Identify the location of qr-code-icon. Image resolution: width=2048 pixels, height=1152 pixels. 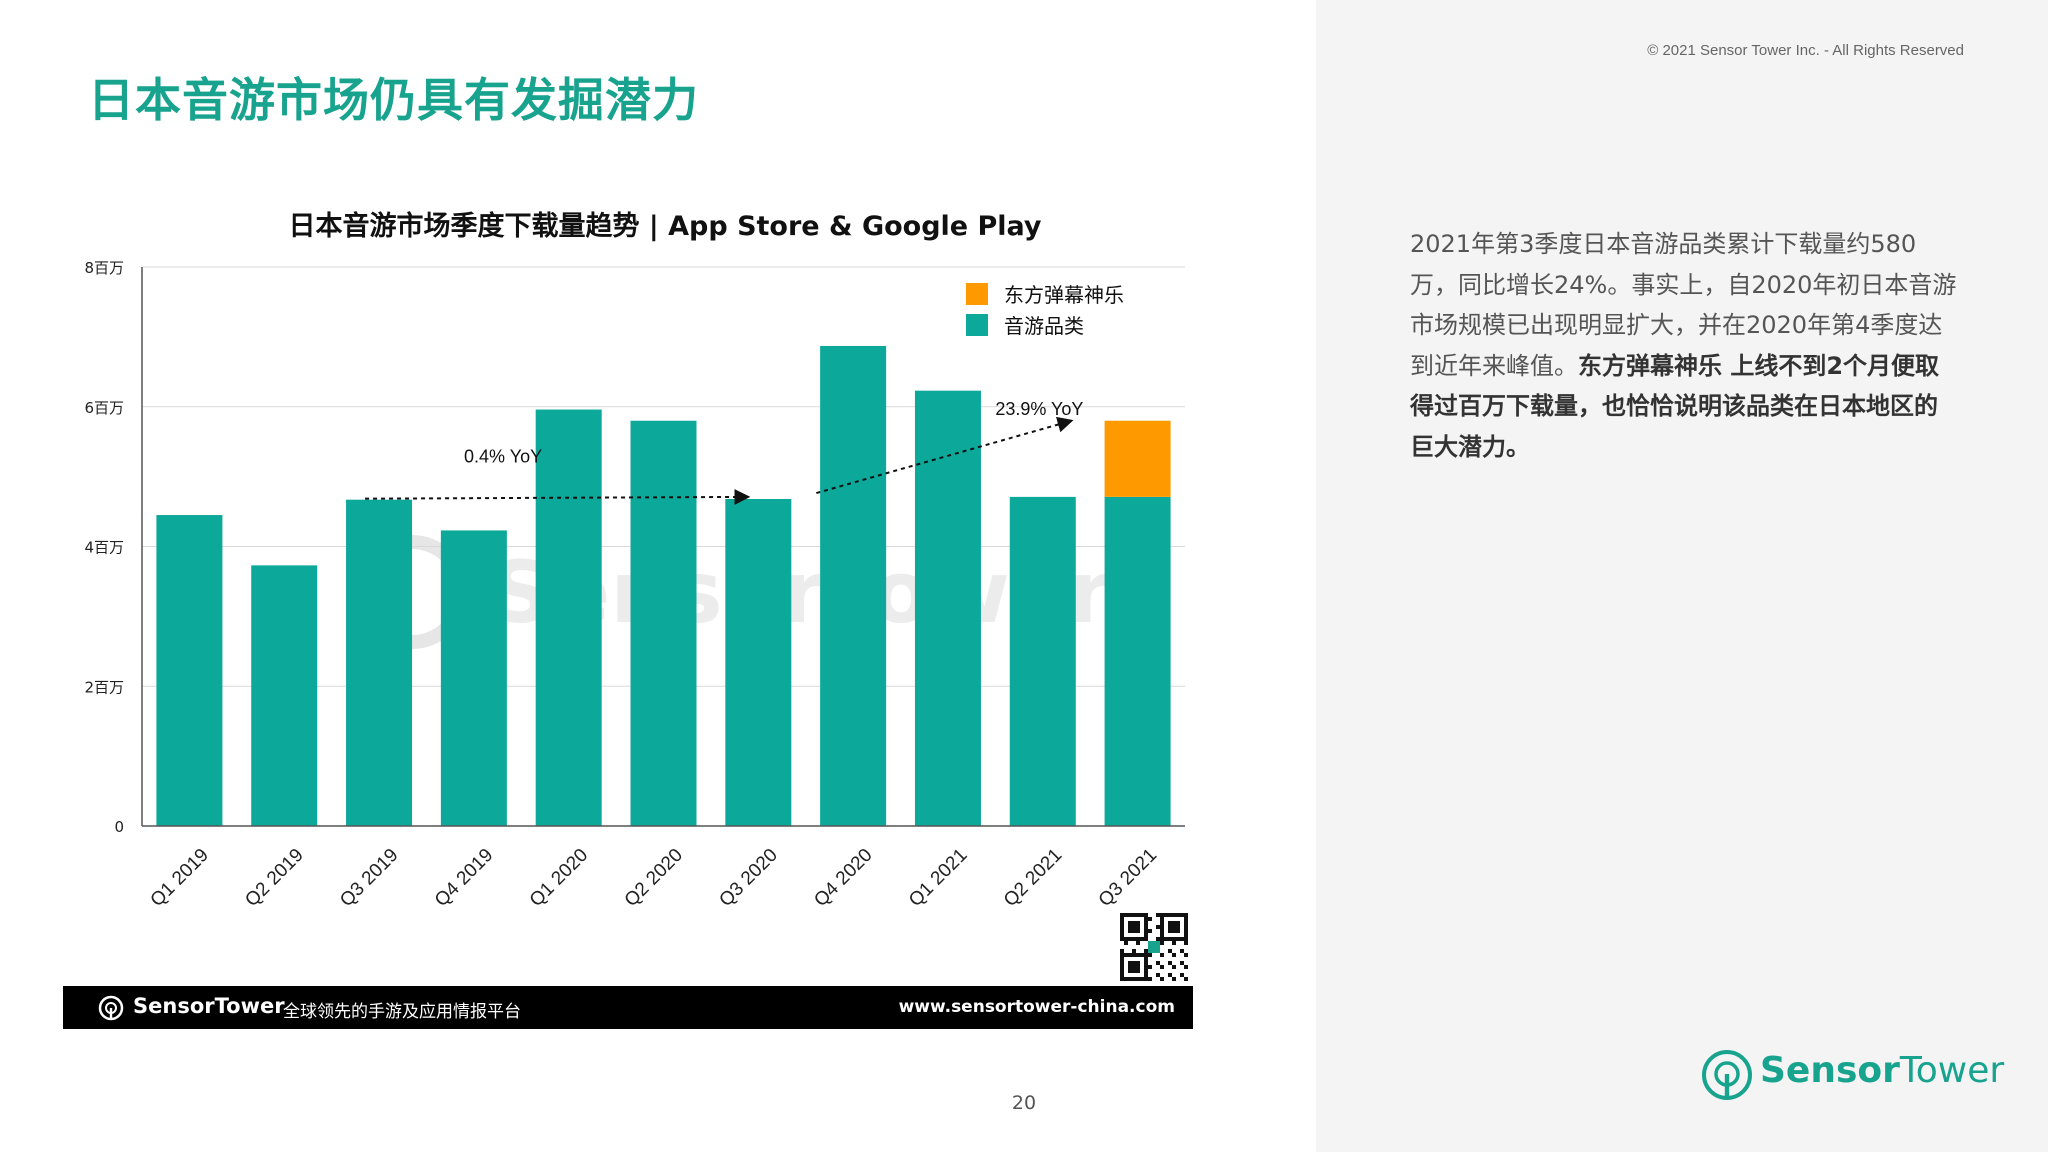
(1154, 947).